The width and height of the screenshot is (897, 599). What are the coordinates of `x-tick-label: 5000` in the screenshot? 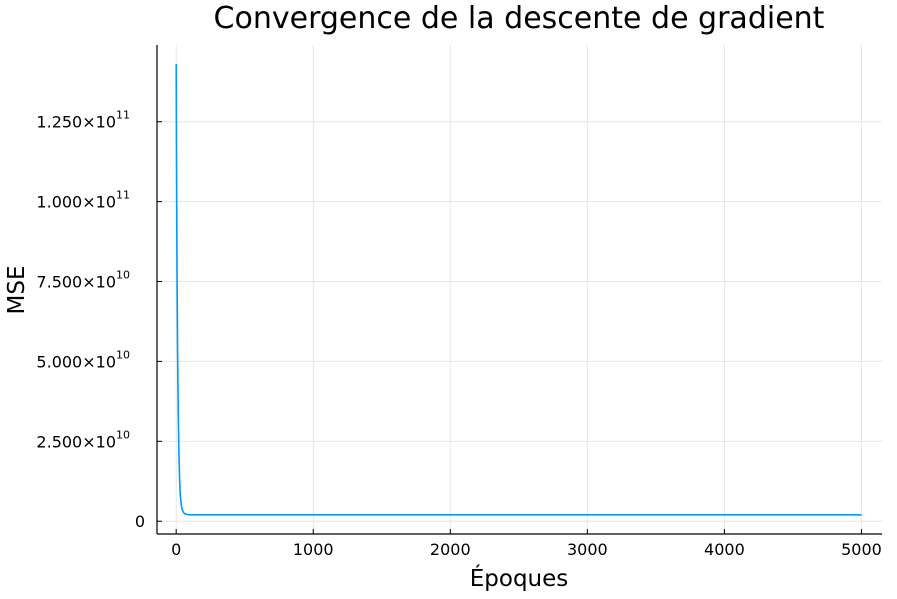 It's located at (861, 549).